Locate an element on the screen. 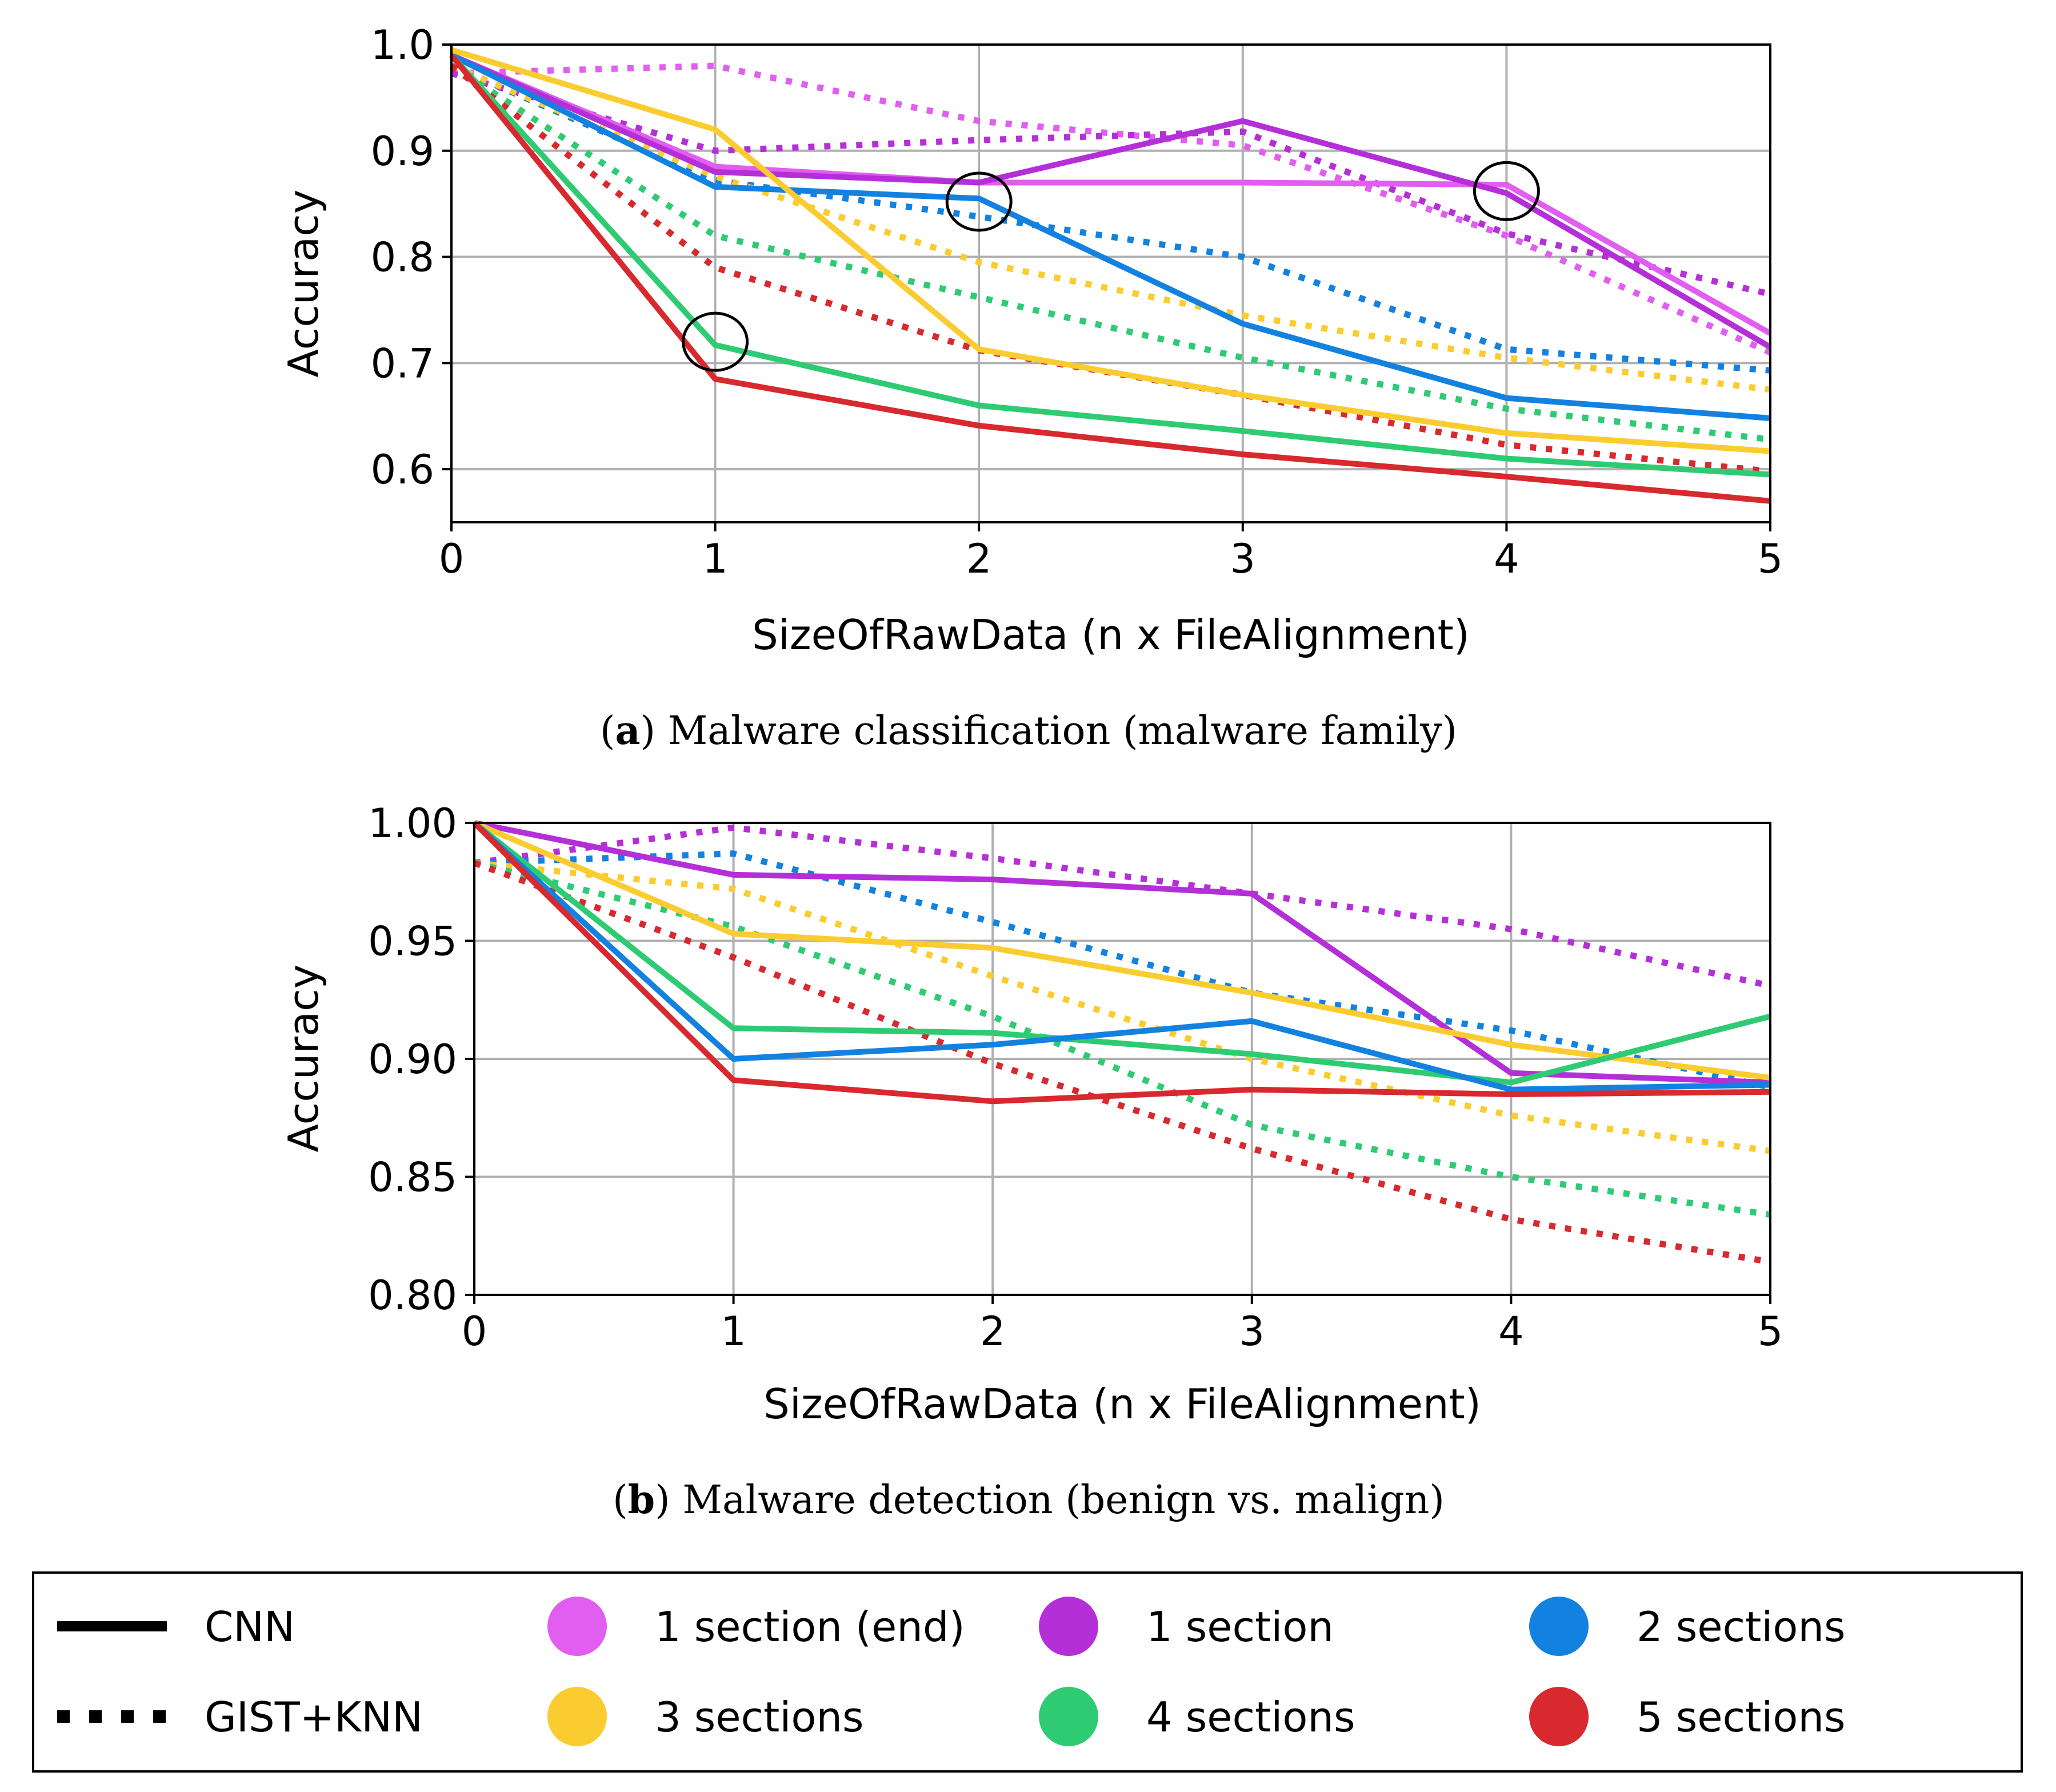  panel-b-line-gist-knn-2-sections is located at coordinates (1122, 970).